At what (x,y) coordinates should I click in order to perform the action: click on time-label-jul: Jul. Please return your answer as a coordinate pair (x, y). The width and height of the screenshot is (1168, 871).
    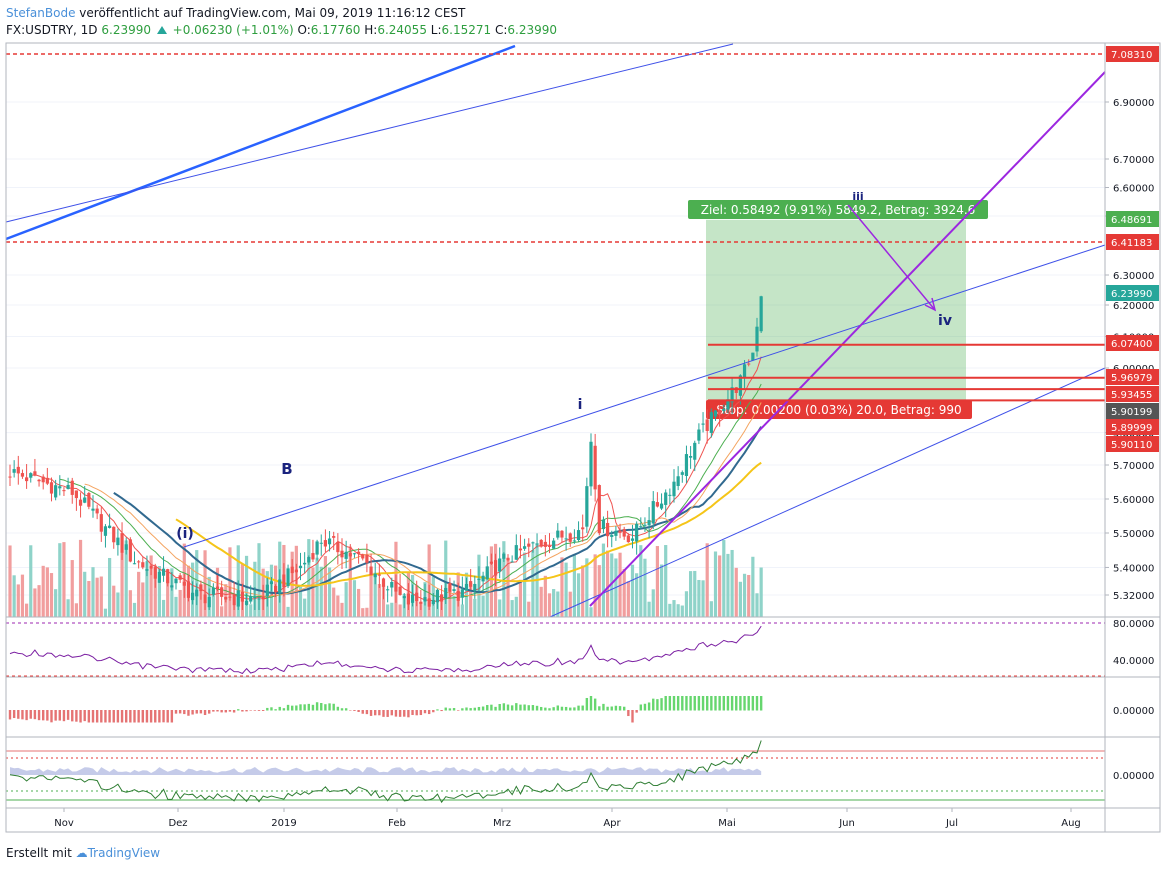
    Looking at the image, I should click on (951, 823).